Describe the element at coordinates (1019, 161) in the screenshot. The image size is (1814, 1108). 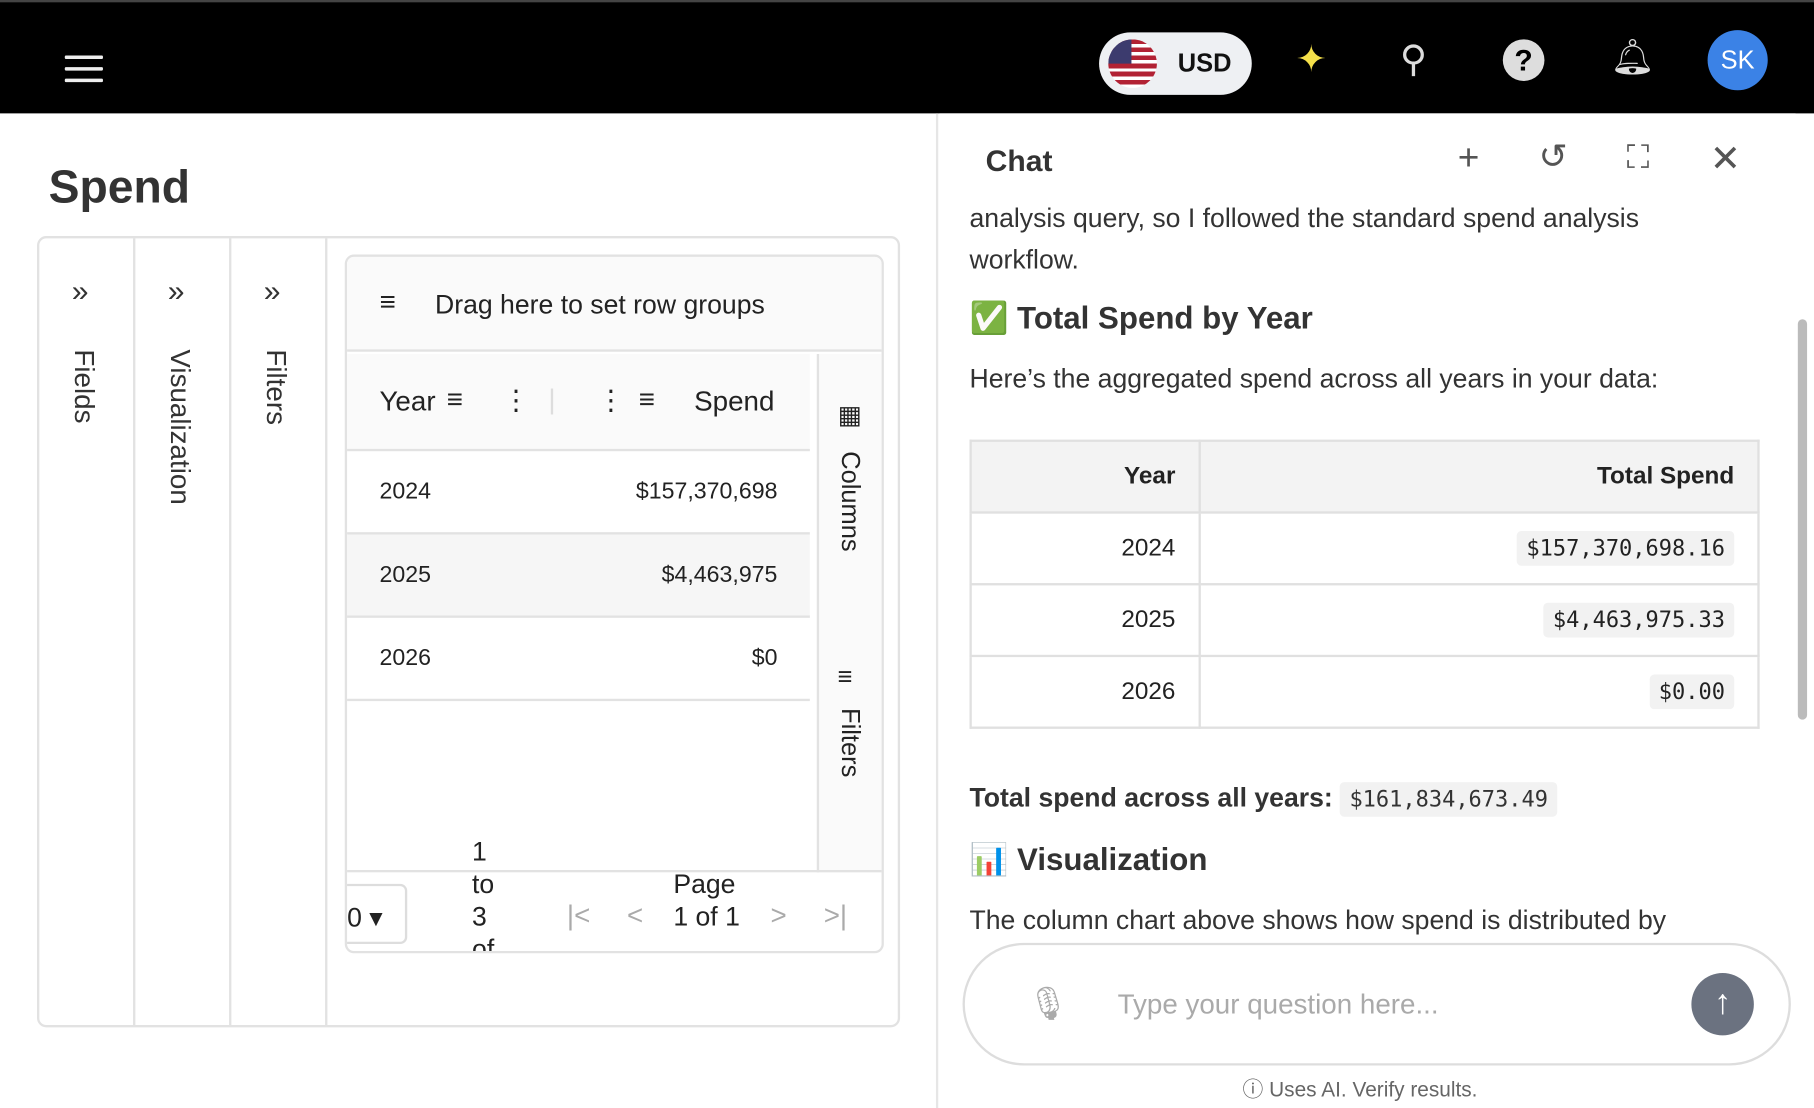
I see `chat-title: Chat` at that location.